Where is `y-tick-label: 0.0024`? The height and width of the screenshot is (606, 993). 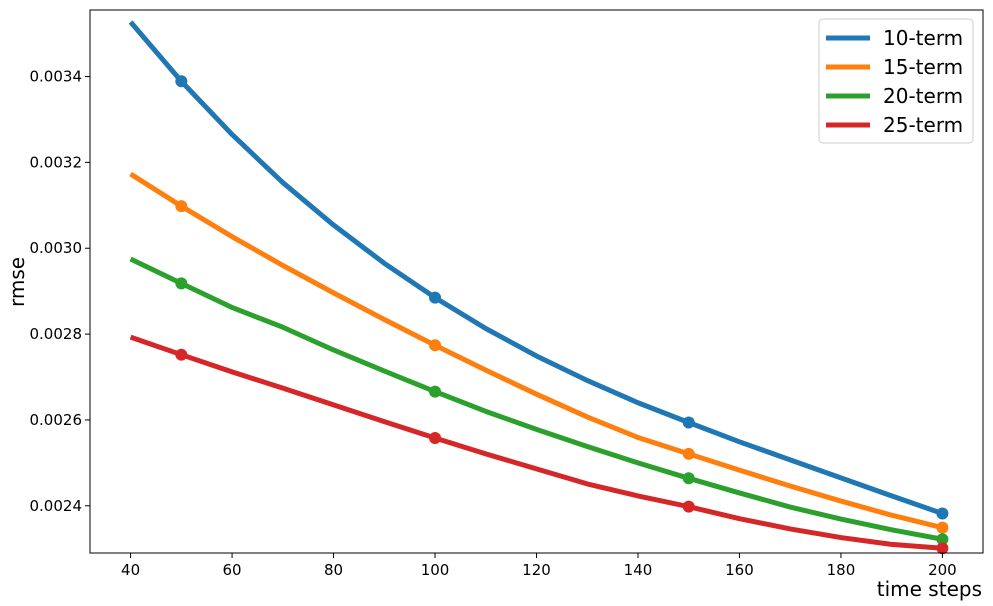 y-tick-label: 0.0024 is located at coordinates (56, 506).